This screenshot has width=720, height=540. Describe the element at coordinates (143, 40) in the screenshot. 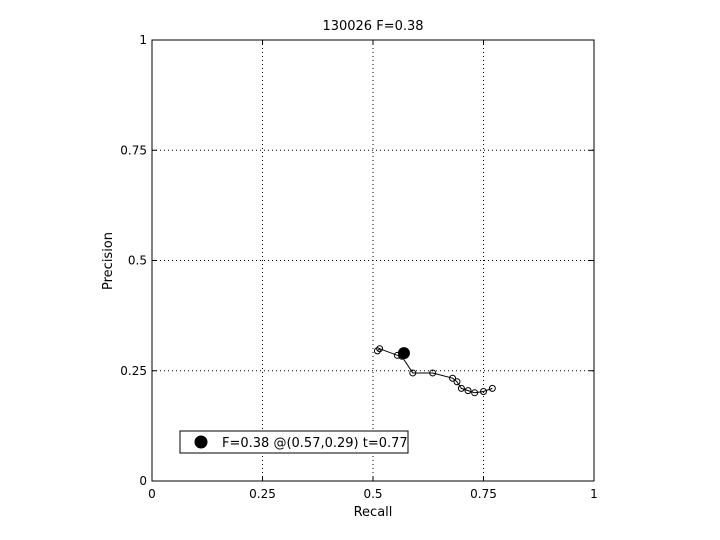

I see `y-tick-label: 1` at that location.